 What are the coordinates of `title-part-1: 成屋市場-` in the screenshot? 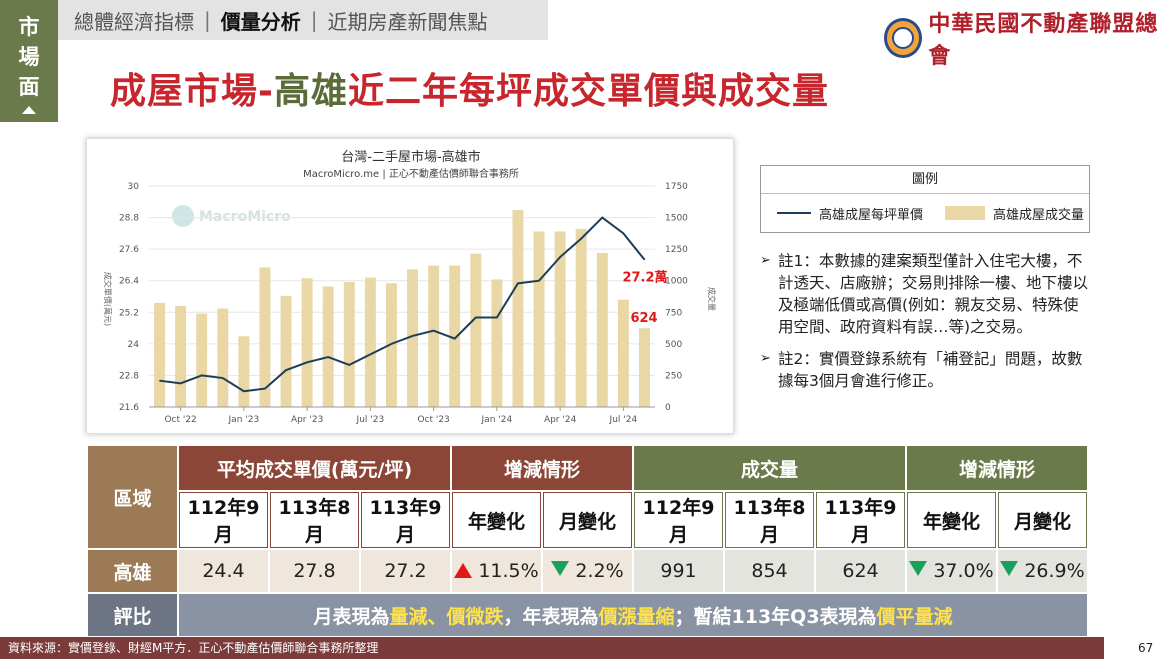 It's located at (192, 91).